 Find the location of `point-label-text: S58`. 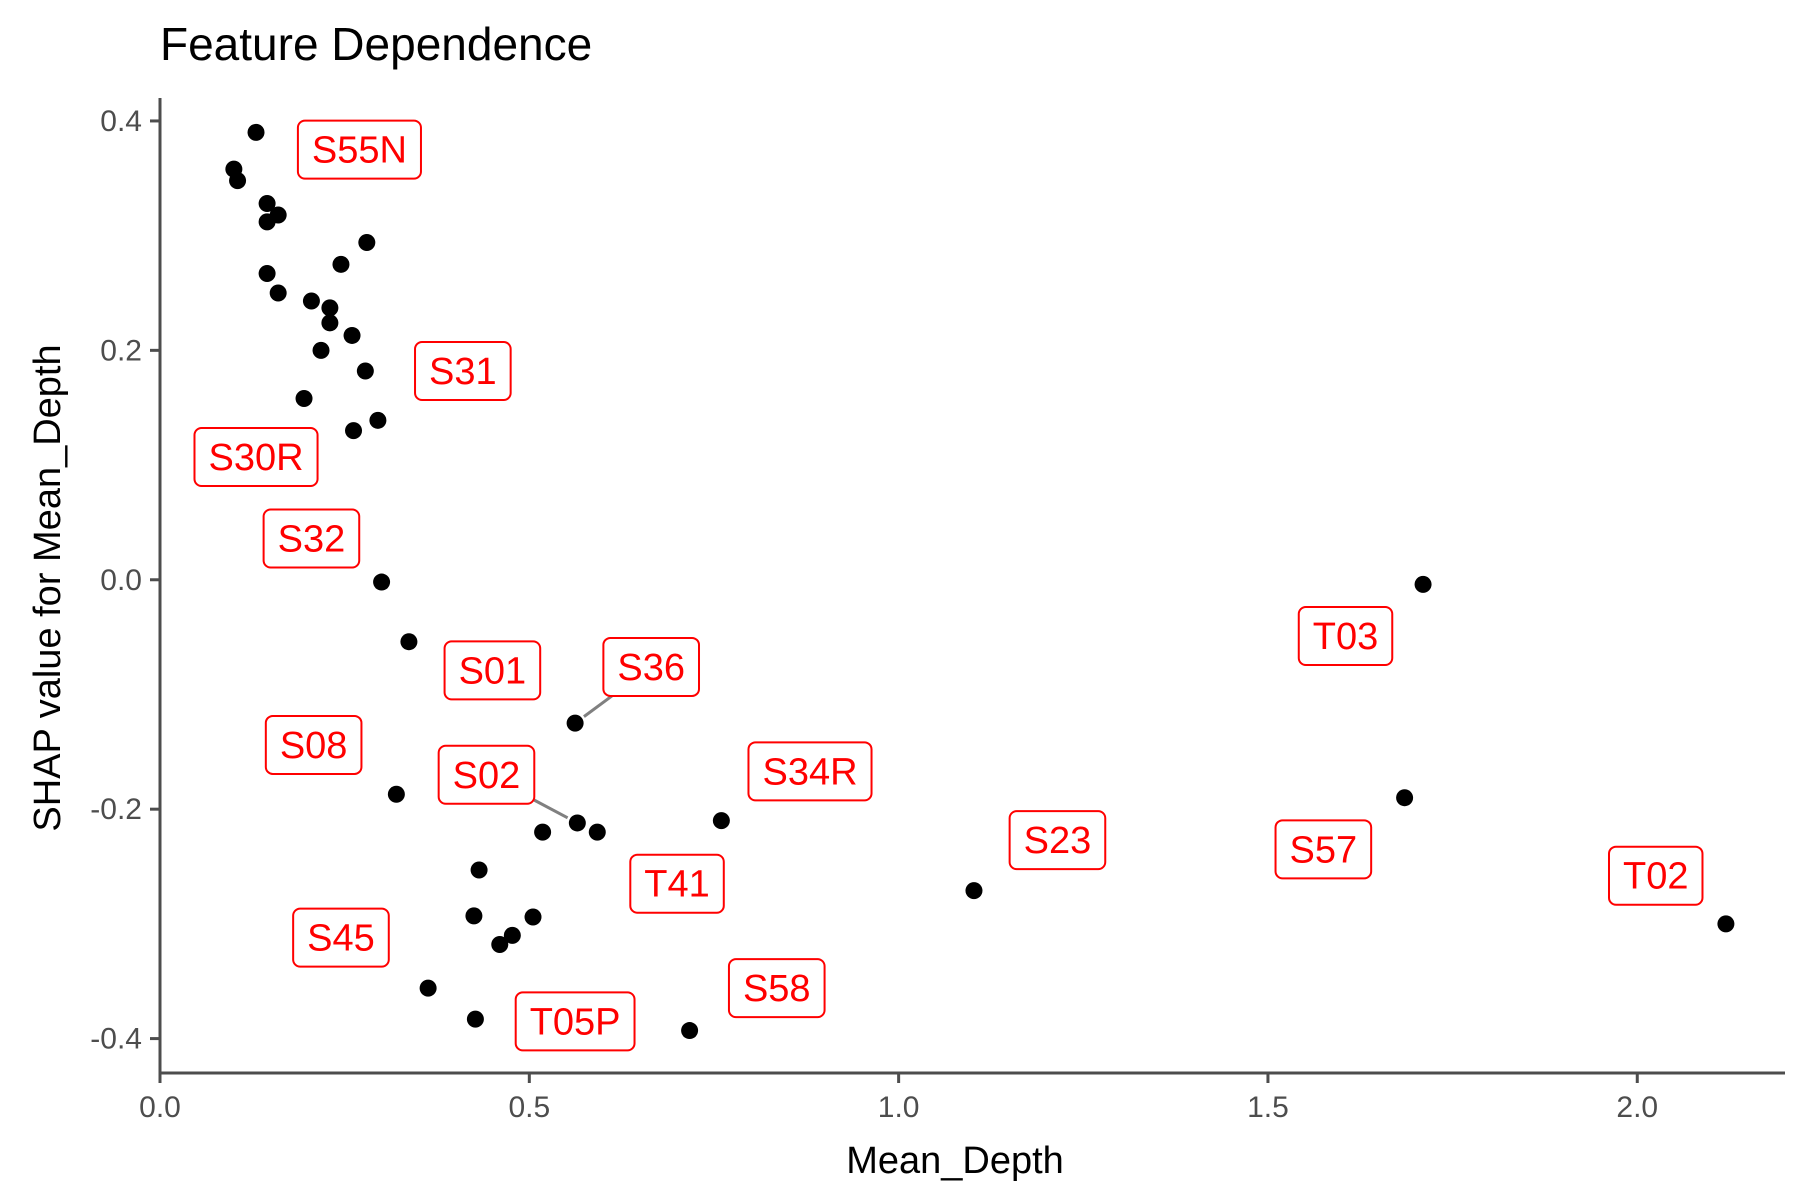

point-label-text: S58 is located at coordinates (777, 989).